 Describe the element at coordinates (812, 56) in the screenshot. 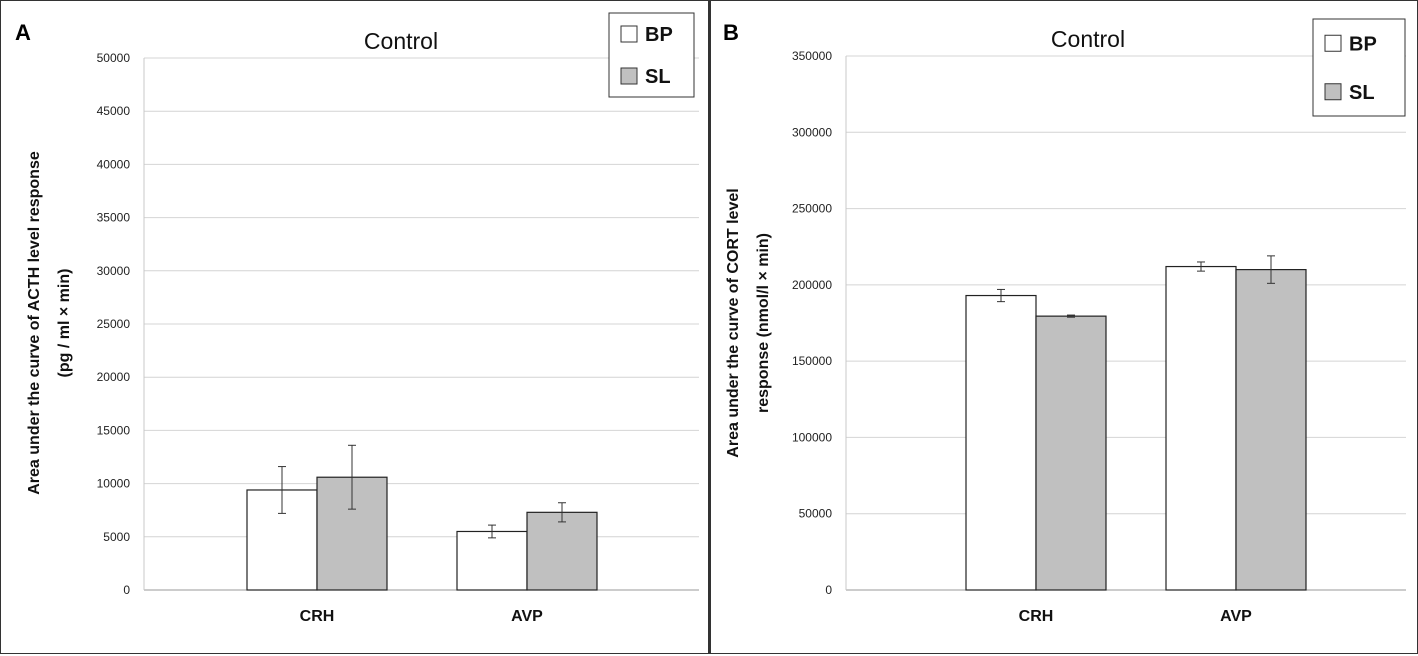

I see `y-tick-label: 350000` at that location.